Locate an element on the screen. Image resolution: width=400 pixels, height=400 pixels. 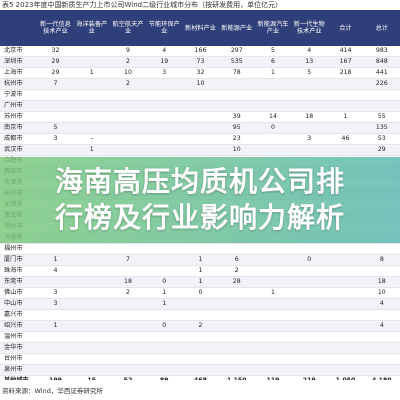
value-cell: – is located at coordinates (91, 139).